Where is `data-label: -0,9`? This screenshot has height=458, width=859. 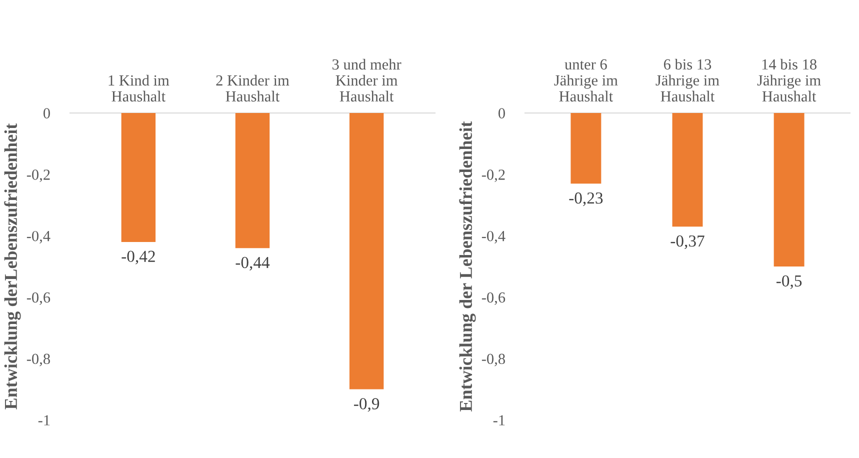
data-label: -0,9 is located at coordinates (367, 405).